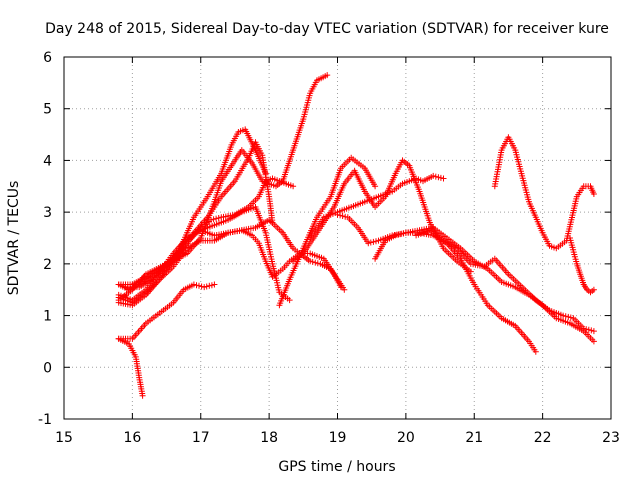 The height and width of the screenshot is (480, 640). I want to click on x-tick-label: 20, so click(406, 438).